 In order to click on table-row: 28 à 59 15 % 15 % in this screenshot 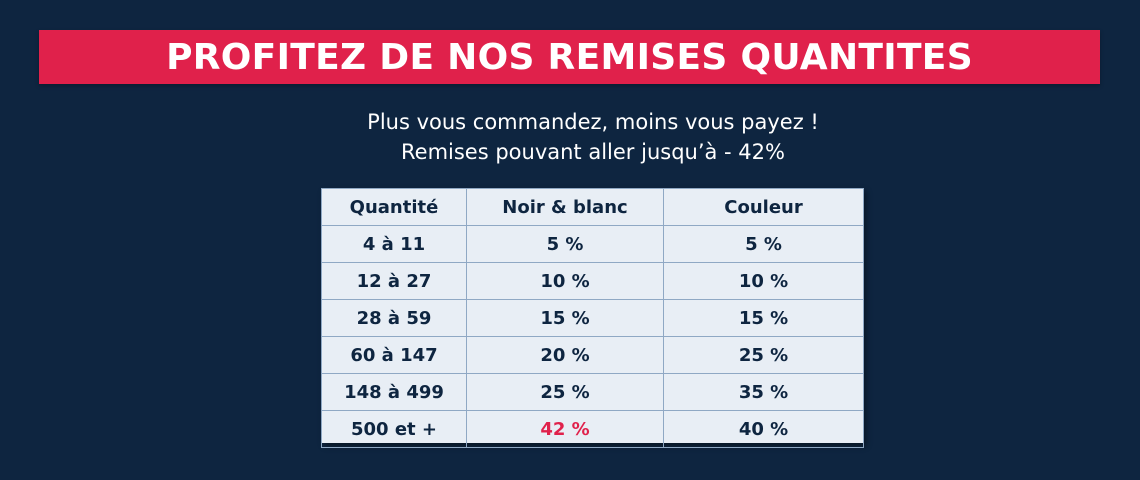, I will do `click(592, 318)`.